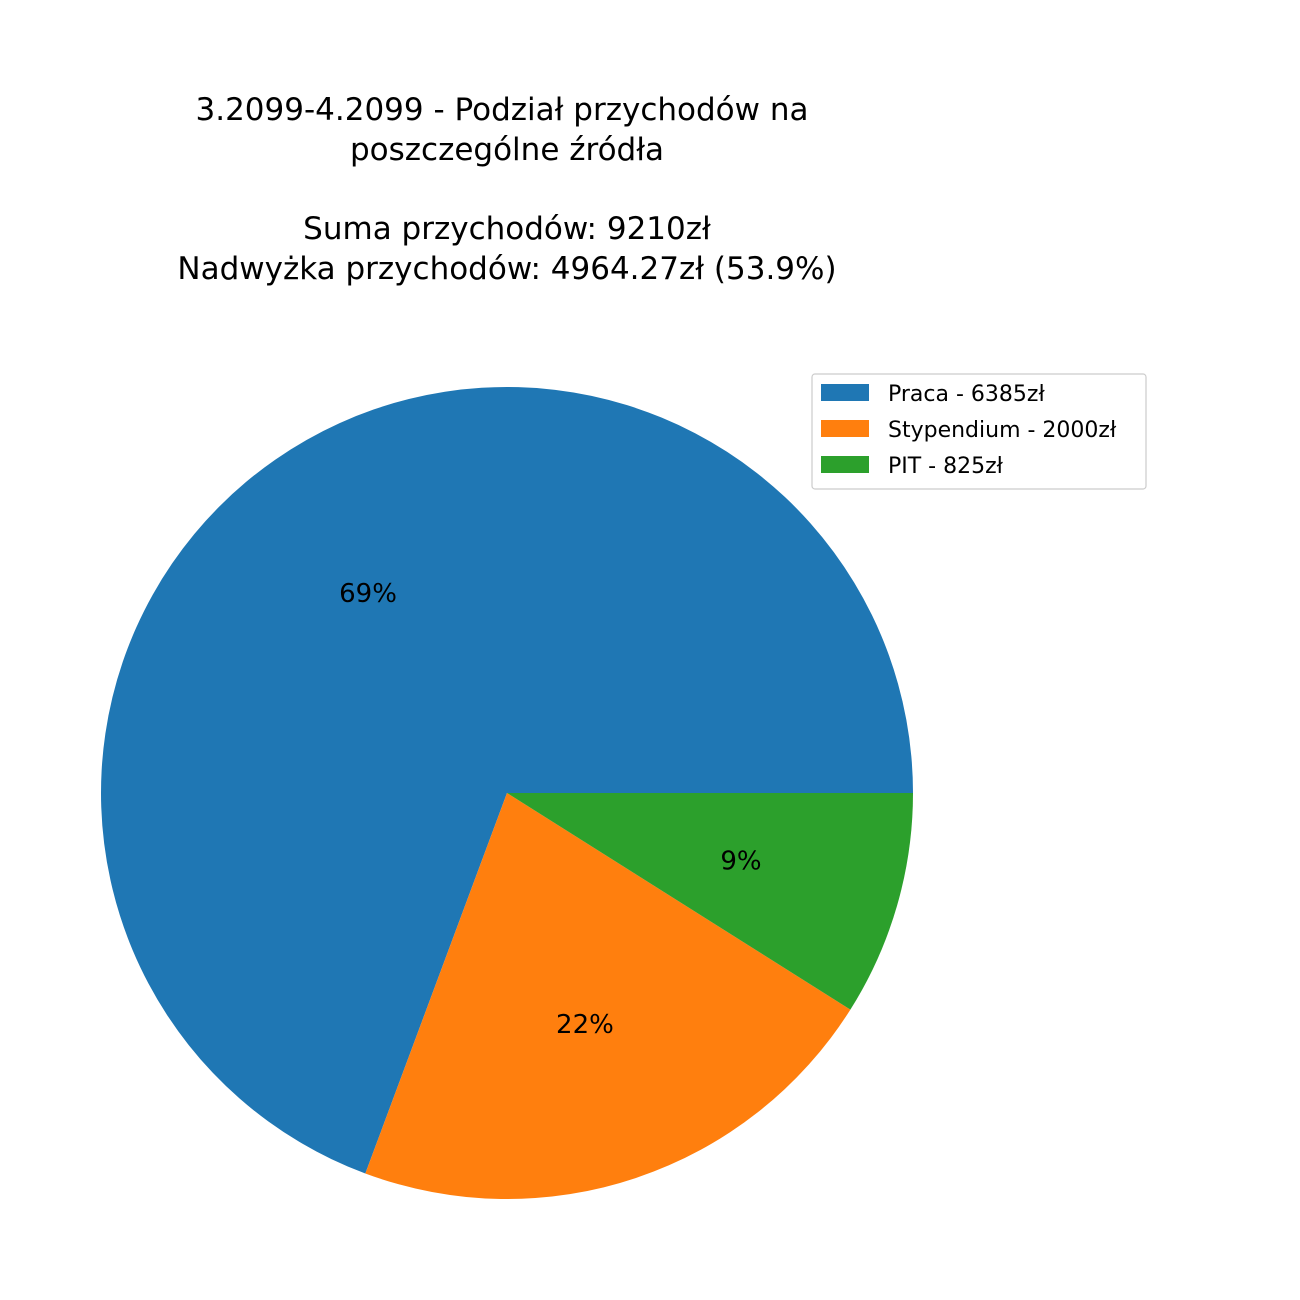  Describe the element at coordinates (502, 110) in the screenshot. I see `title-line-1: 3.2099-4.2099 - Podział przychodów na` at that location.